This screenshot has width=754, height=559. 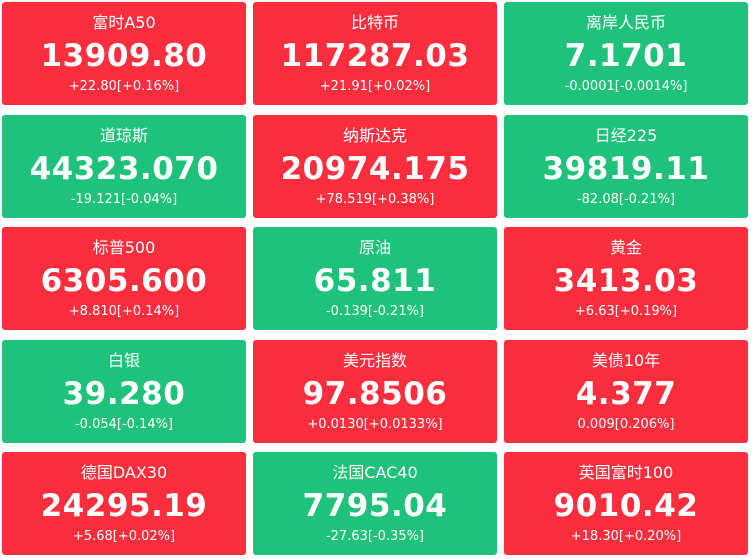 I want to click on quote-name: 原油, so click(x=374, y=247).